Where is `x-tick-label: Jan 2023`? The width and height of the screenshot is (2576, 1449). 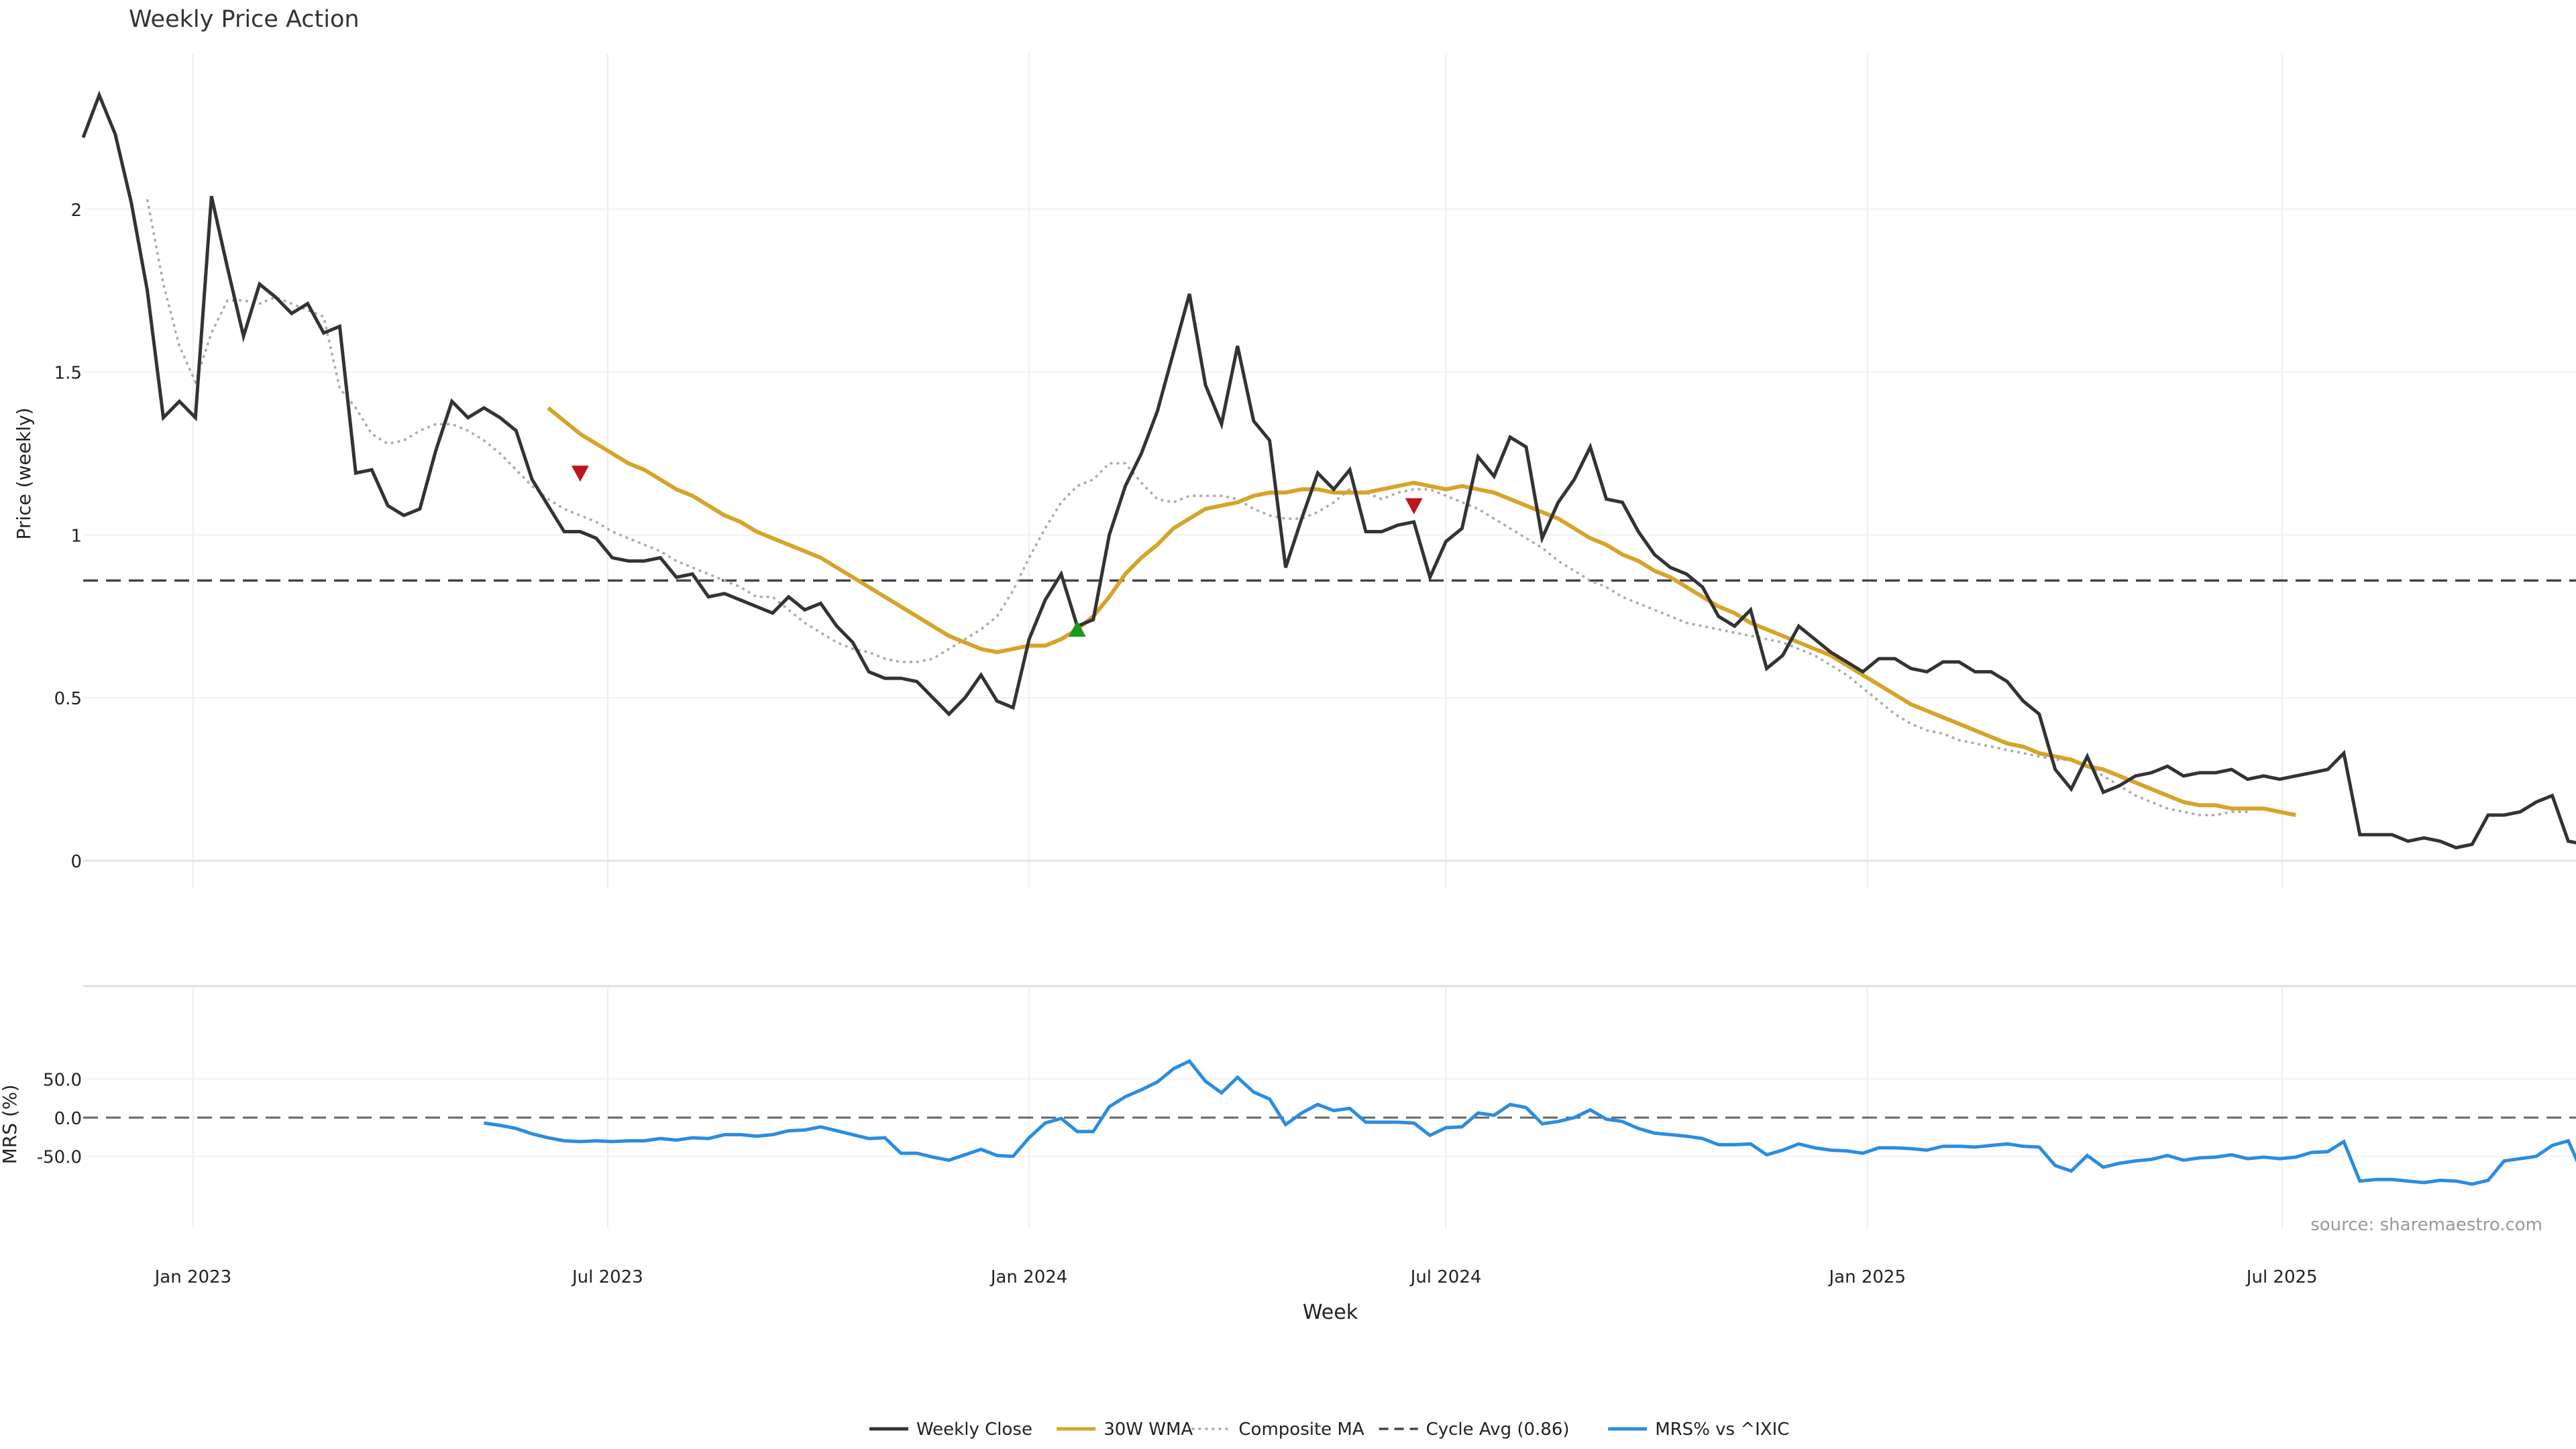 x-tick-label: Jan 2023 is located at coordinates (193, 1277).